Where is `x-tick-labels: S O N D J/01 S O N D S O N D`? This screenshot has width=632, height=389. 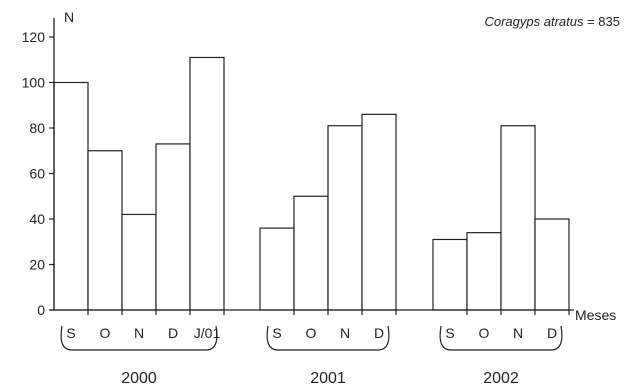 x-tick-labels: S O N D J/01 S O N D S O N D is located at coordinates (318, 325).